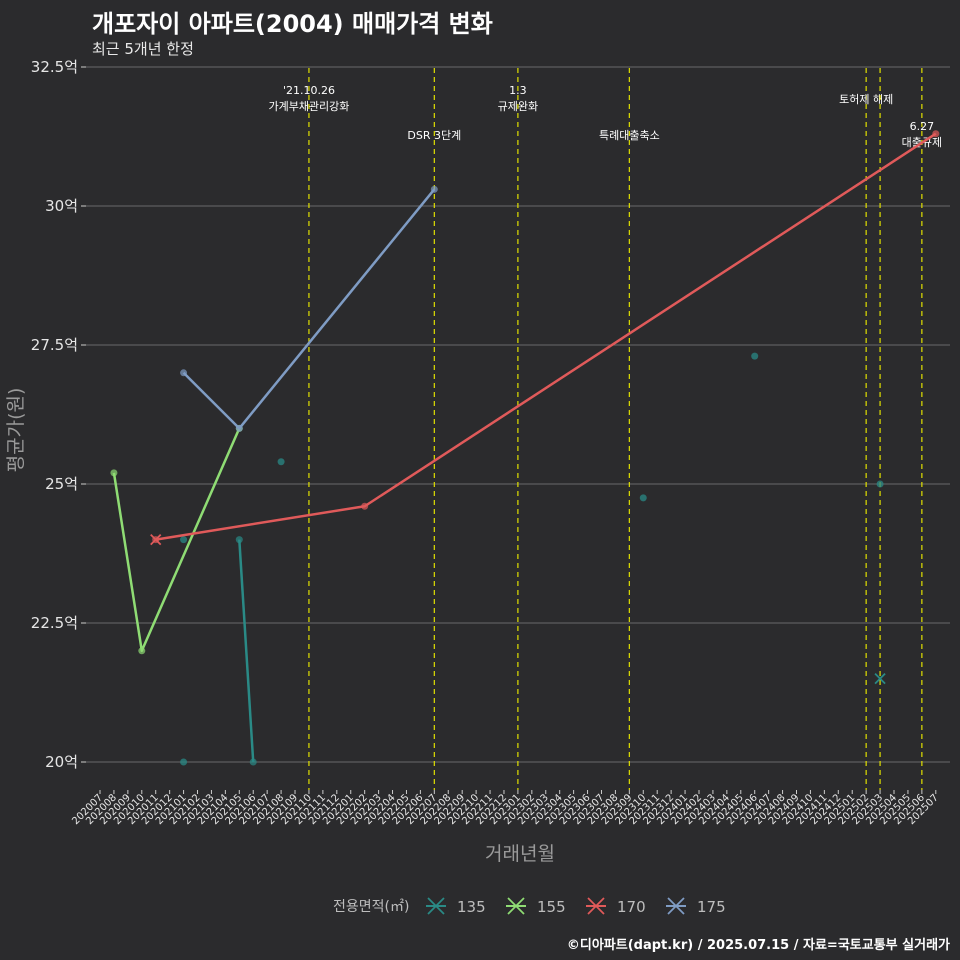  Describe the element at coordinates (371, 907) in the screenshot. I see `legend-title: 전용면적(㎡)` at that location.